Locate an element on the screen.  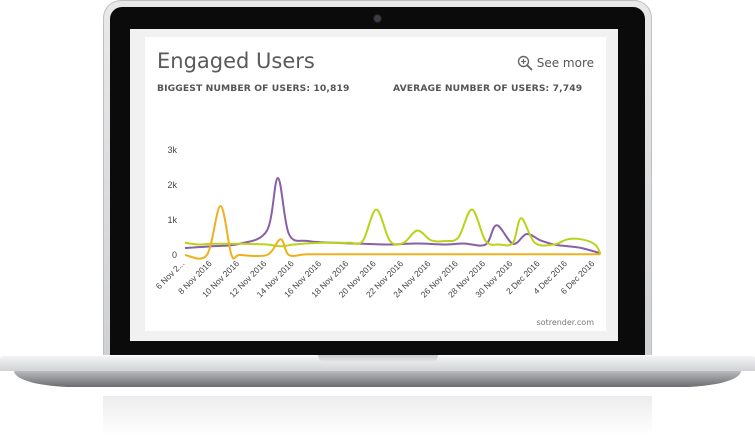
base-top is located at coordinates (377, 363).